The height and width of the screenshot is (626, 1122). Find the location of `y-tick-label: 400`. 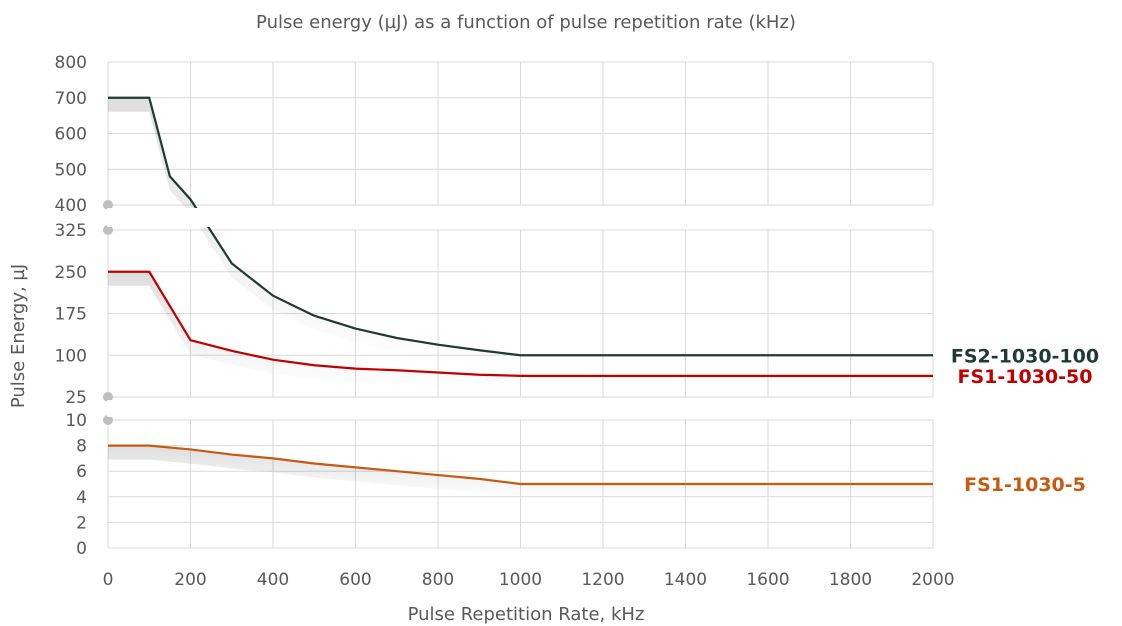

y-tick-label: 400 is located at coordinates (71, 206).